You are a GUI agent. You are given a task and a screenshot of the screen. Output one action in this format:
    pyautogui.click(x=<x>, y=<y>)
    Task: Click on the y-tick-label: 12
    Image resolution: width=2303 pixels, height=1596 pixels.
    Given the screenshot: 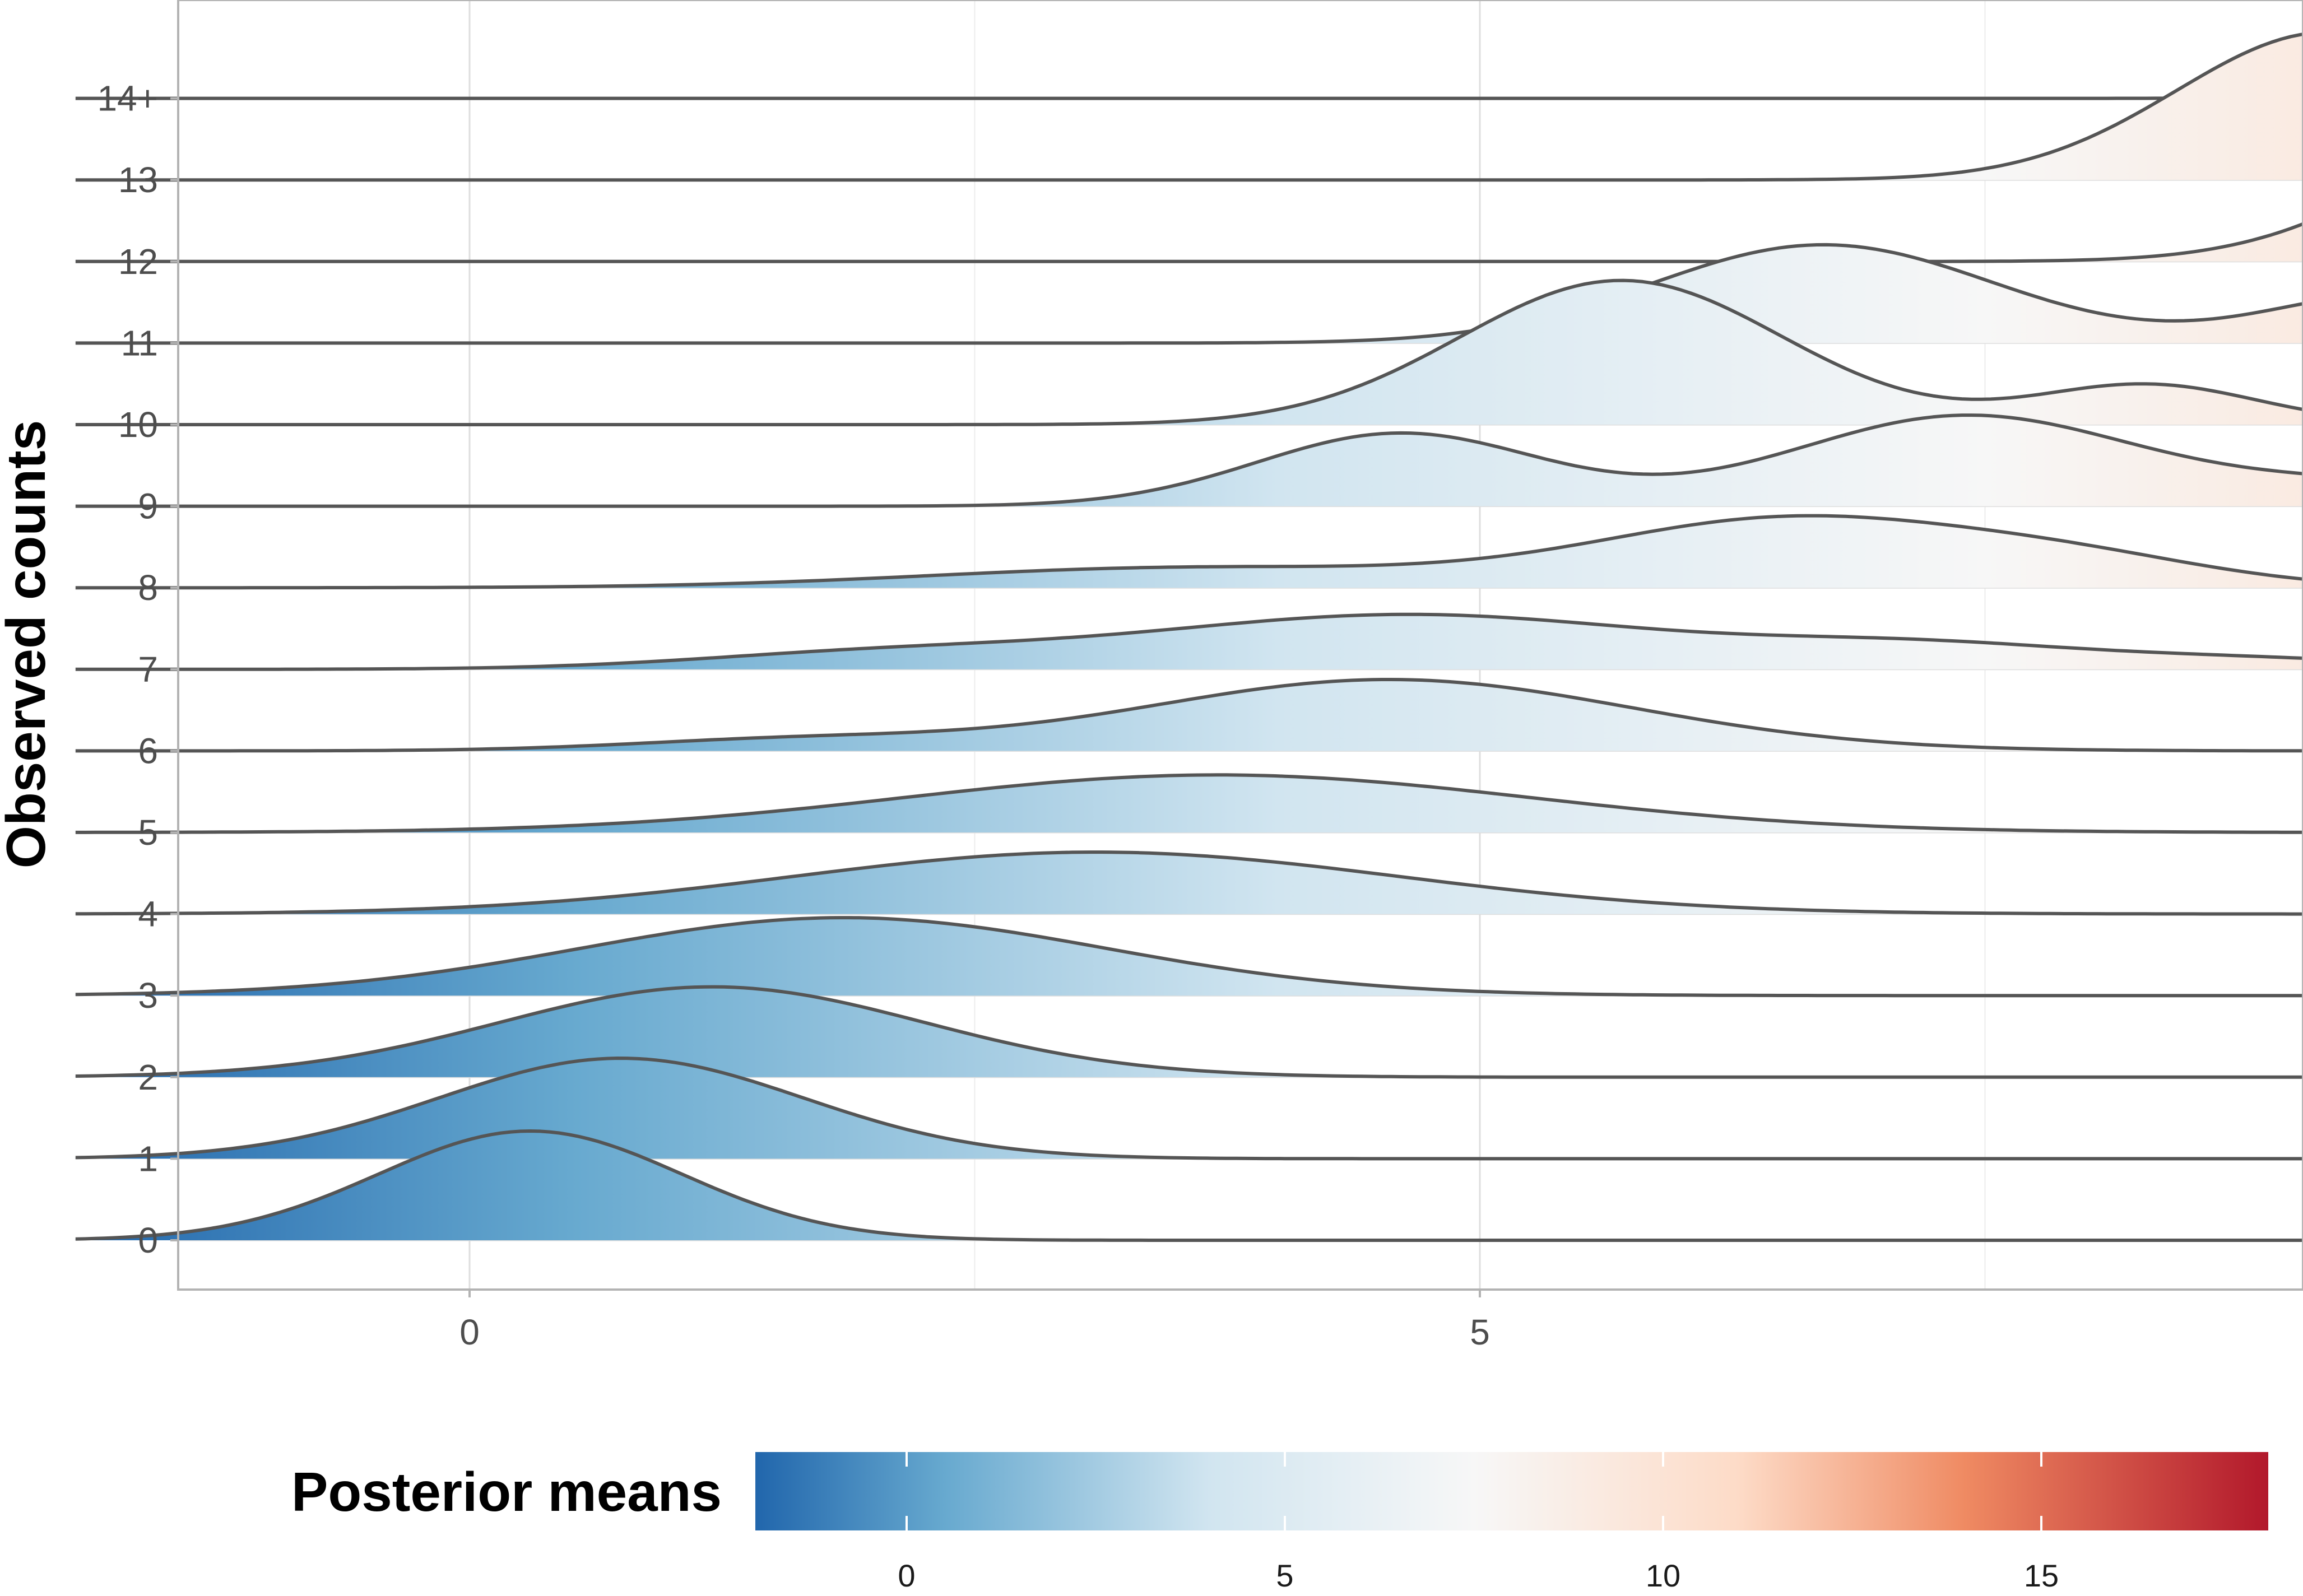 What is the action you would take?
    pyautogui.click(x=138, y=261)
    